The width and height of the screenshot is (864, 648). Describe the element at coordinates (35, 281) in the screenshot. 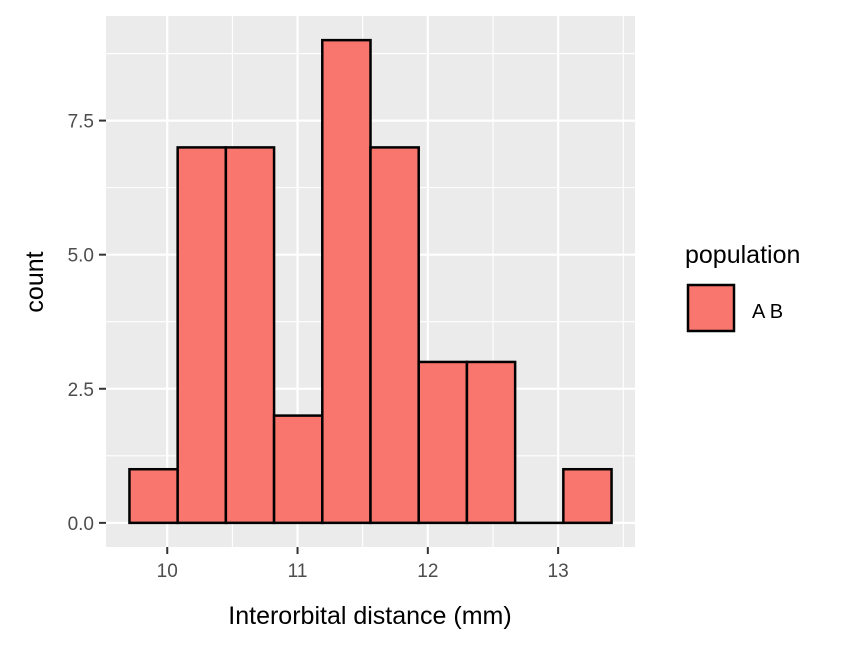

I see `y-axis-title: count` at that location.